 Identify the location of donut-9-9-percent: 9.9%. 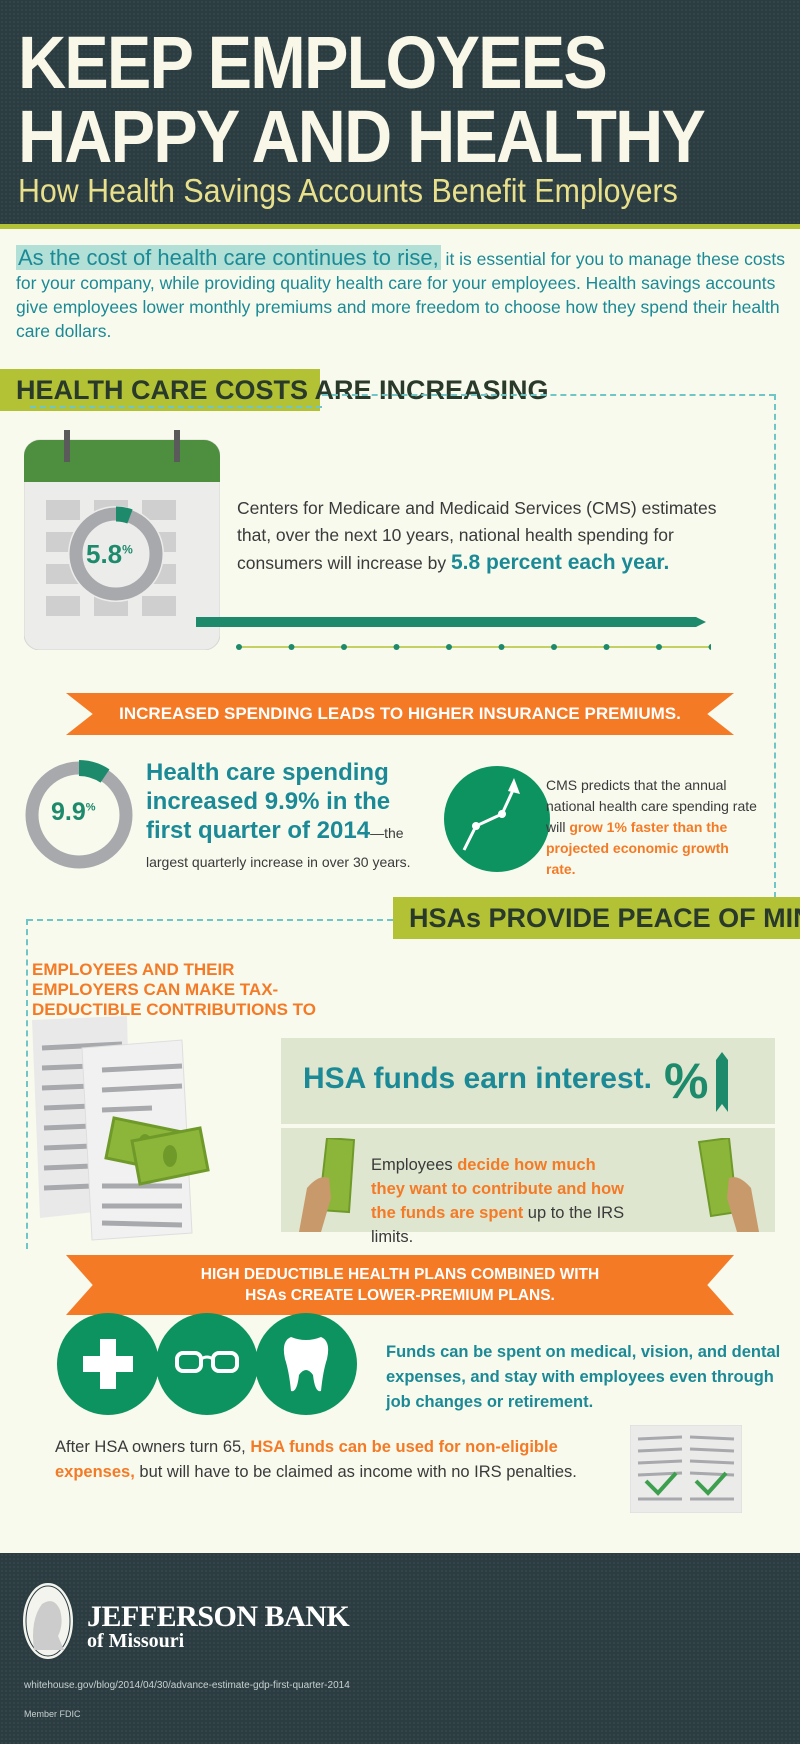
(79, 815).